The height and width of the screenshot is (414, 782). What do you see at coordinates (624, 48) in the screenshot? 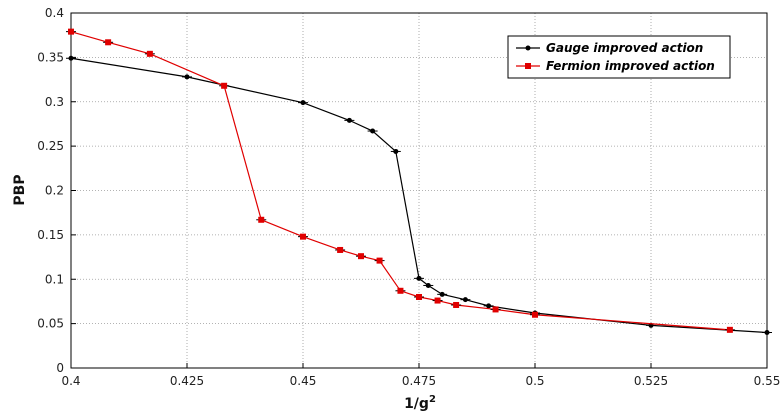
I see `legend-label-gauge: Gauge improved action` at bounding box center [624, 48].